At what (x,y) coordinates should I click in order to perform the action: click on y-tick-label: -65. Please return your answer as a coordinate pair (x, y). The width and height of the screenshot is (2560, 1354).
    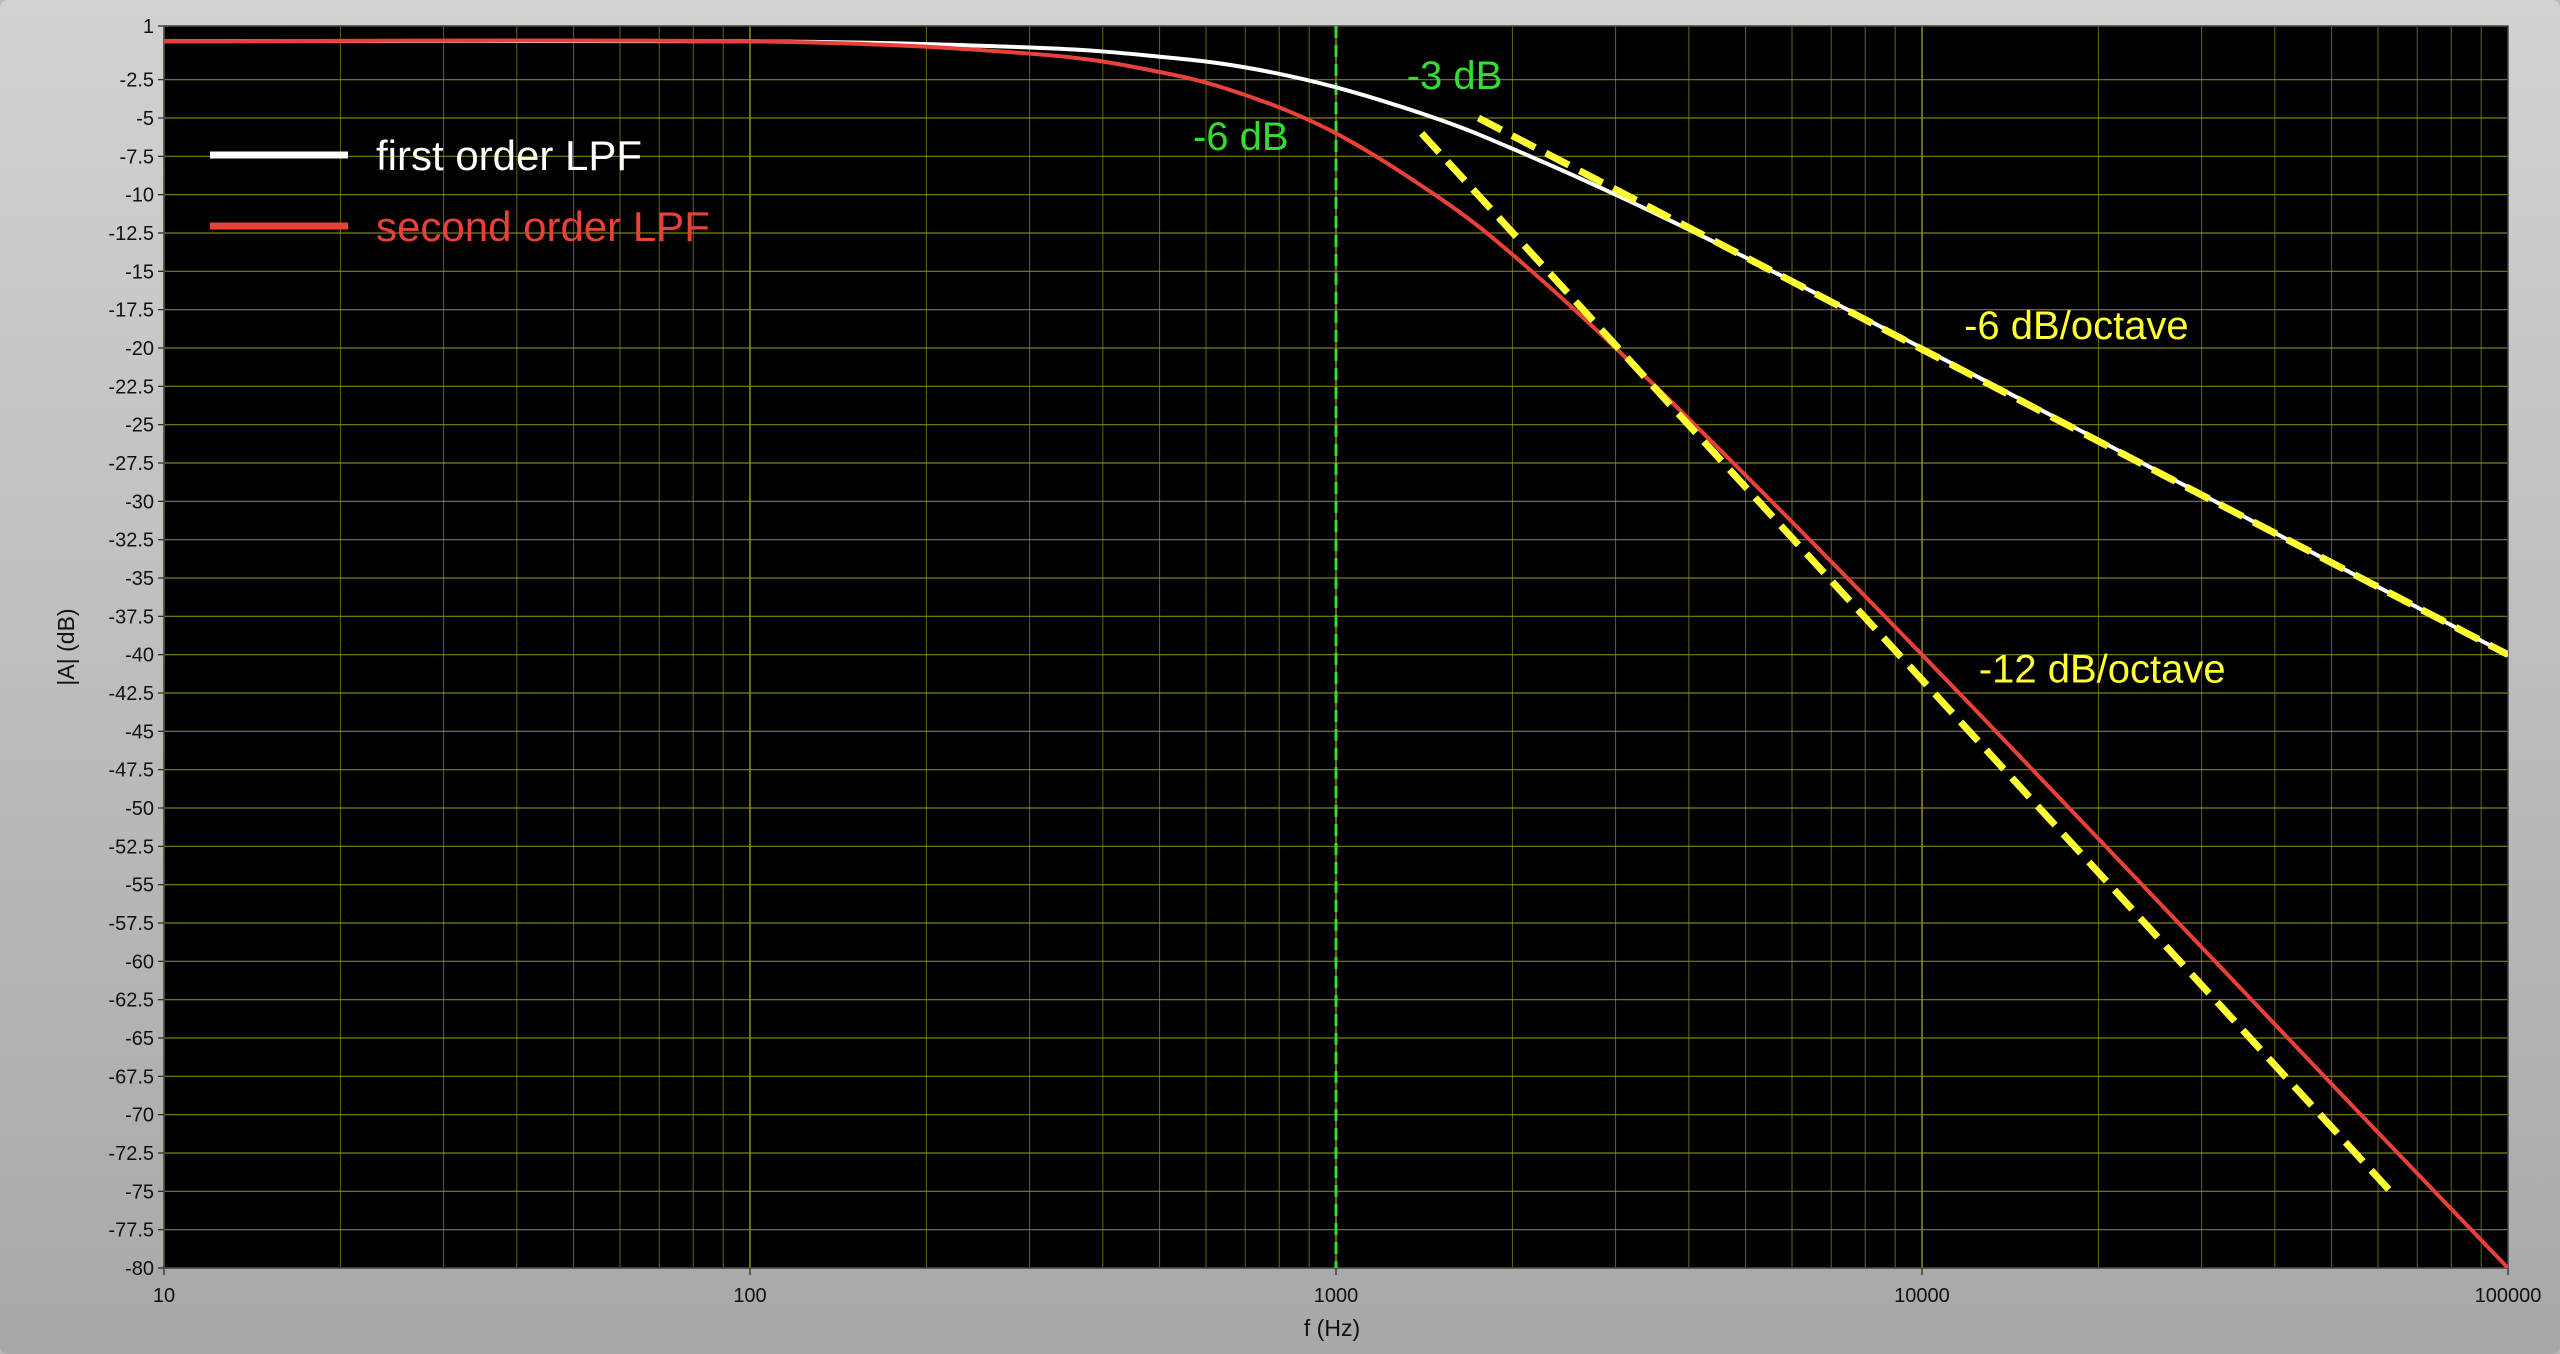
    Looking at the image, I should click on (139, 1039).